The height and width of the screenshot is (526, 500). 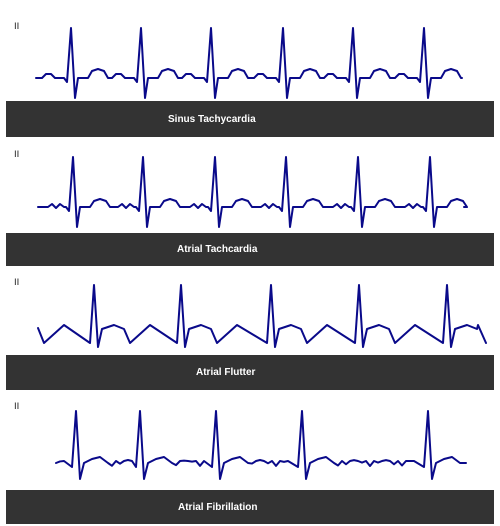 What do you see at coordinates (249, 63) in the screenshot?
I see `ecg-trace-sinus-tachycardia` at bounding box center [249, 63].